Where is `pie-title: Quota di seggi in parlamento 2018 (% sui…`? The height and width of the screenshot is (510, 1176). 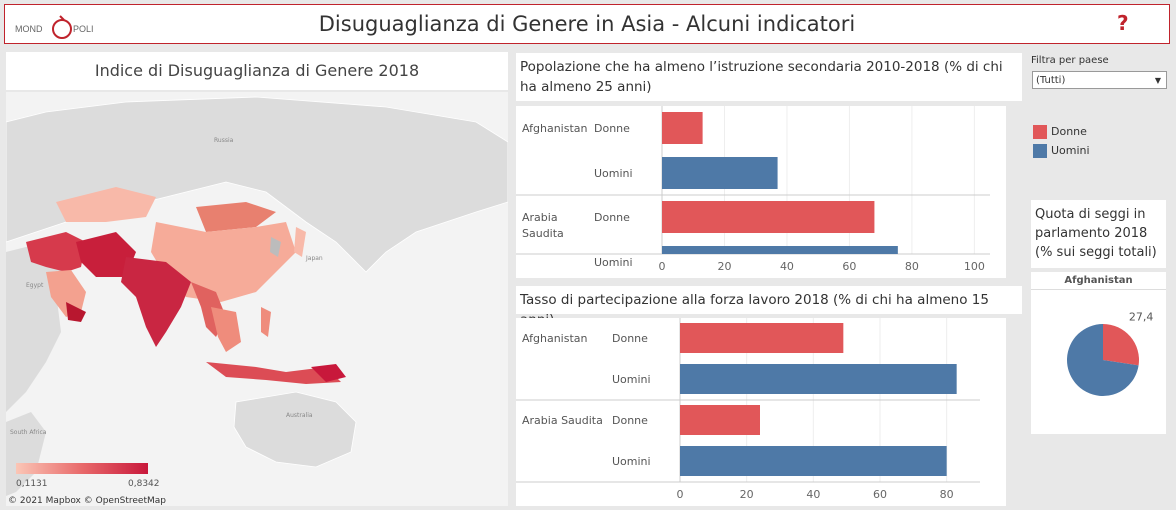 pie-title: Quota di seggi in parlamento 2018 (% sui… is located at coordinates (1096, 233).